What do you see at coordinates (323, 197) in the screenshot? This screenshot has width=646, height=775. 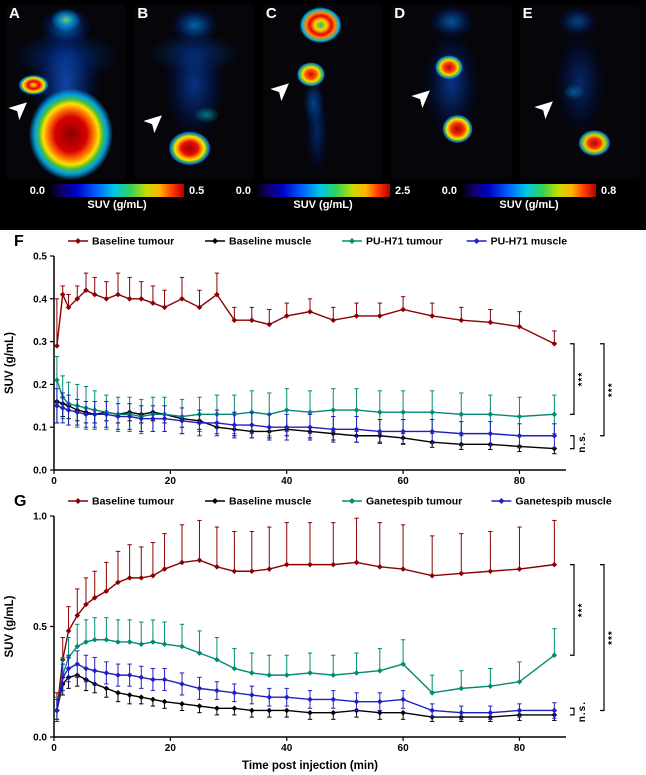 I see `suv-colorbar-2: 0.0 2.5 SUV (g/mL)` at bounding box center [323, 197].